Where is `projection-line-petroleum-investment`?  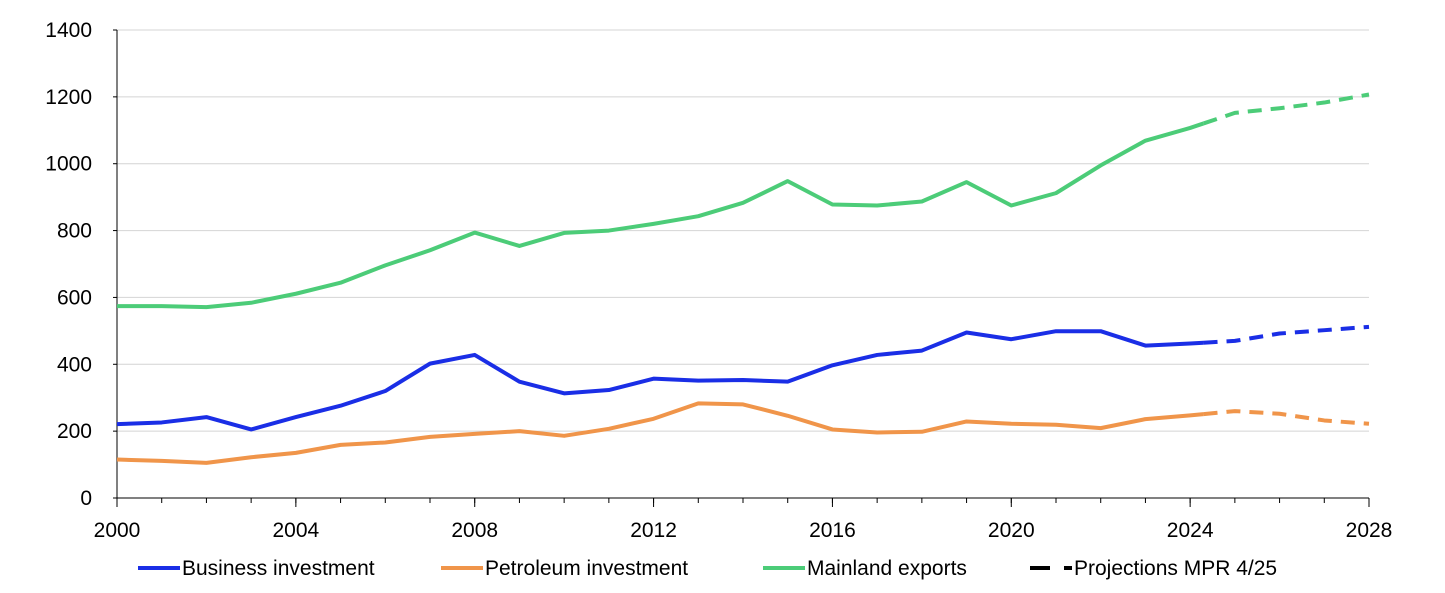
projection-line-petroleum-investment is located at coordinates (1286, 417).